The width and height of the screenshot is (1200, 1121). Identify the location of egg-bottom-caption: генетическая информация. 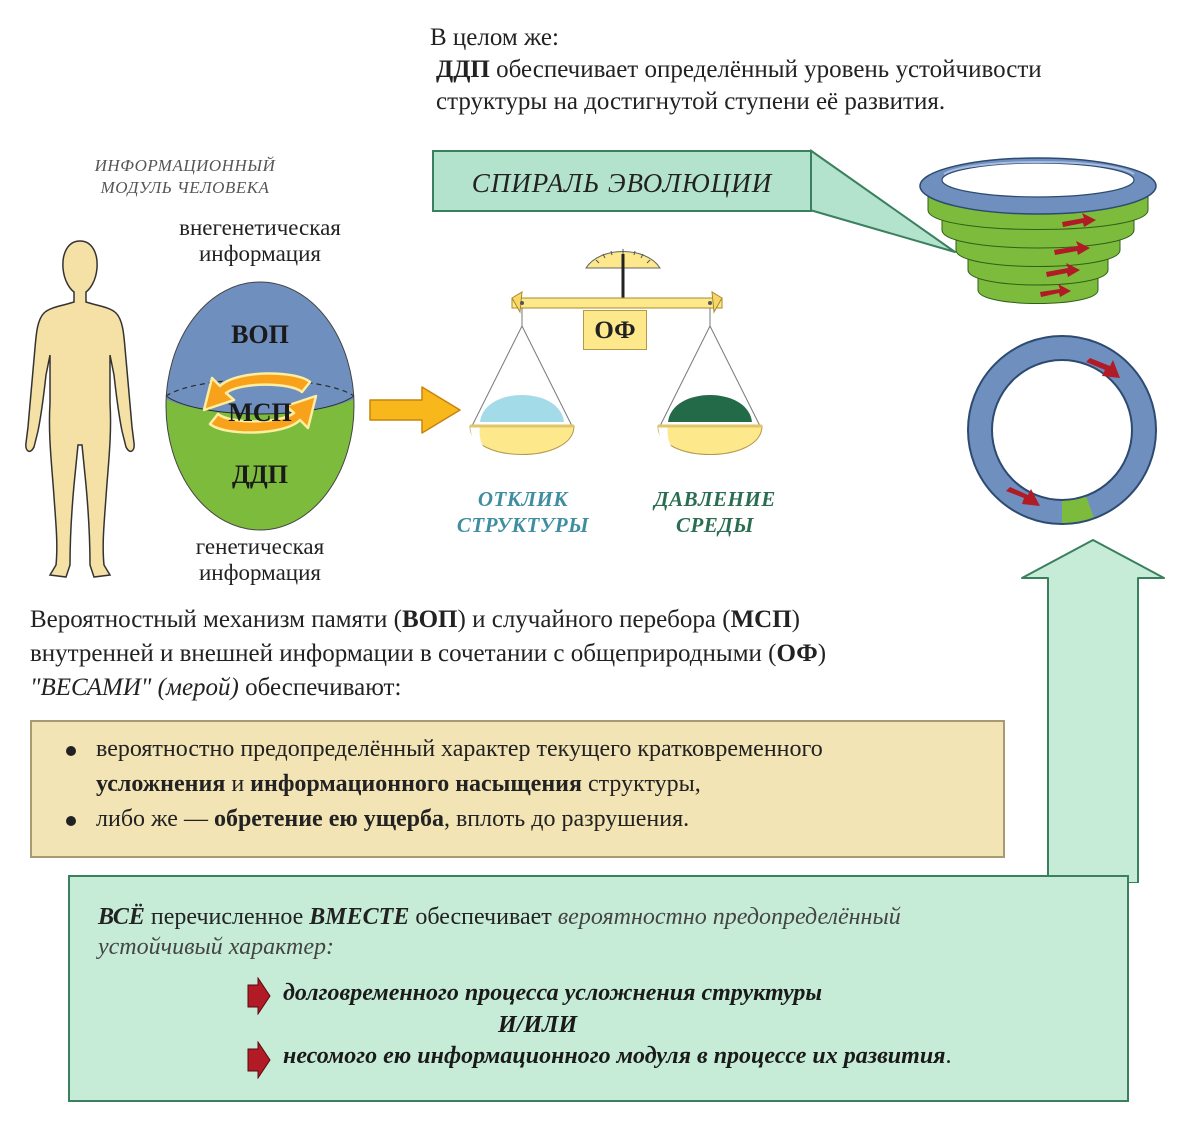
(260, 559).